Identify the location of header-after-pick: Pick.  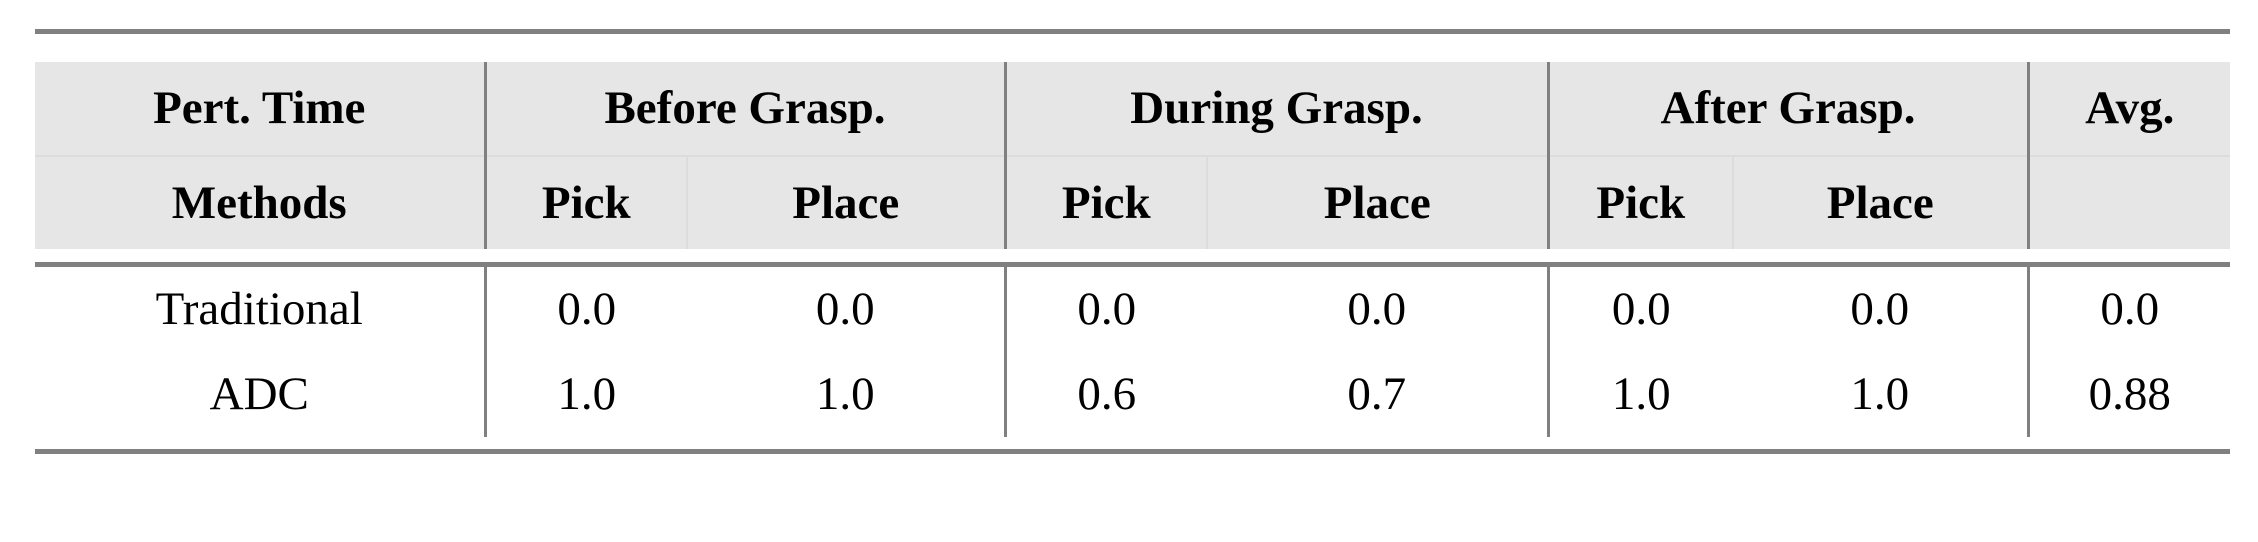
(1639, 202).